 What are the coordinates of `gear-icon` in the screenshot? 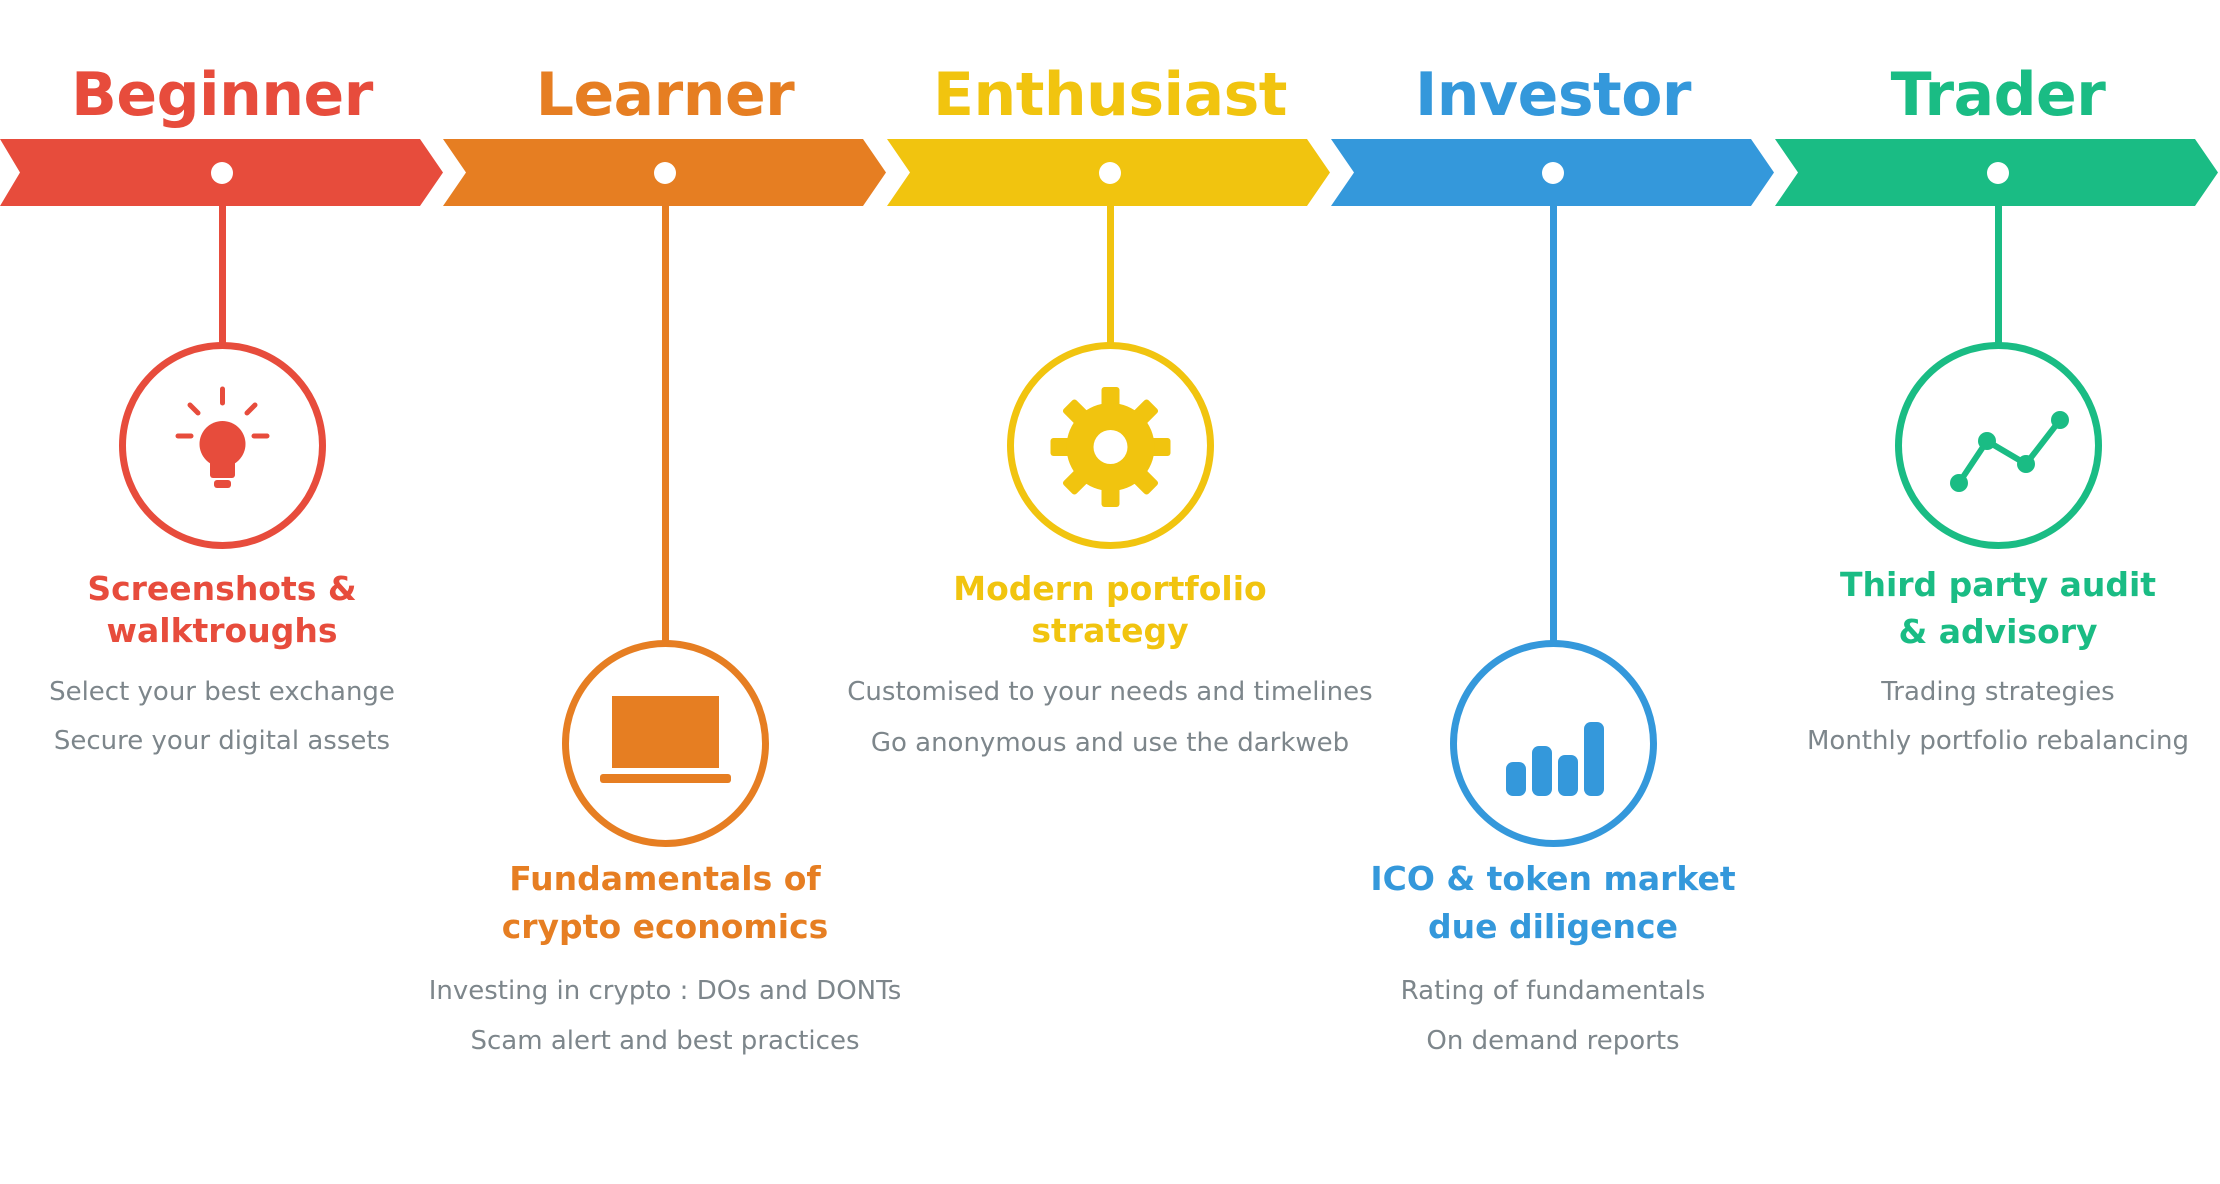 It's located at (1110, 447).